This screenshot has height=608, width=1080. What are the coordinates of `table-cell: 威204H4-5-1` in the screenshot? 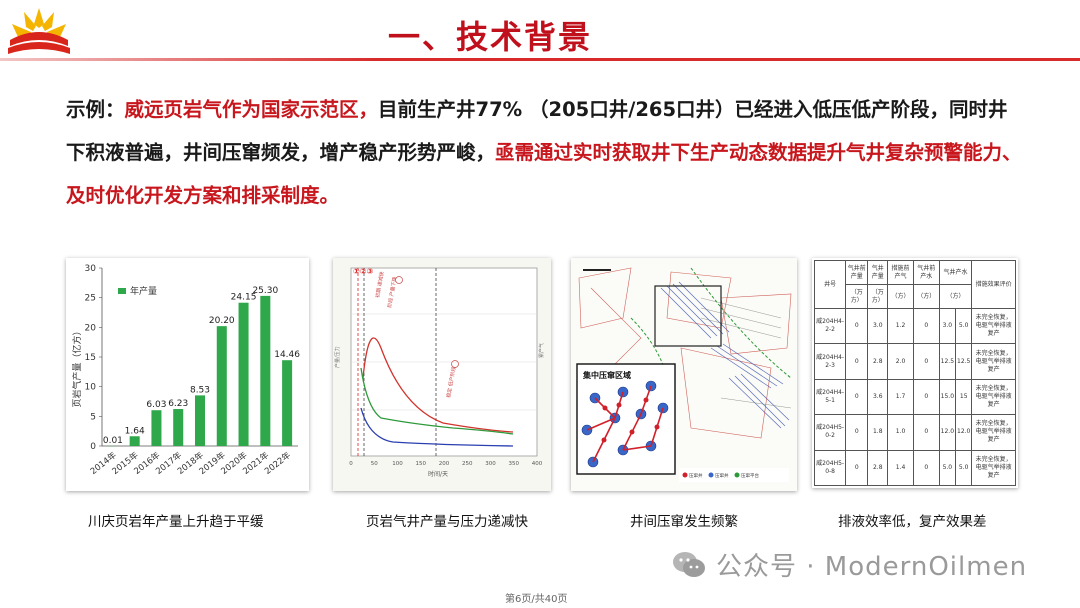 It's located at (830, 397).